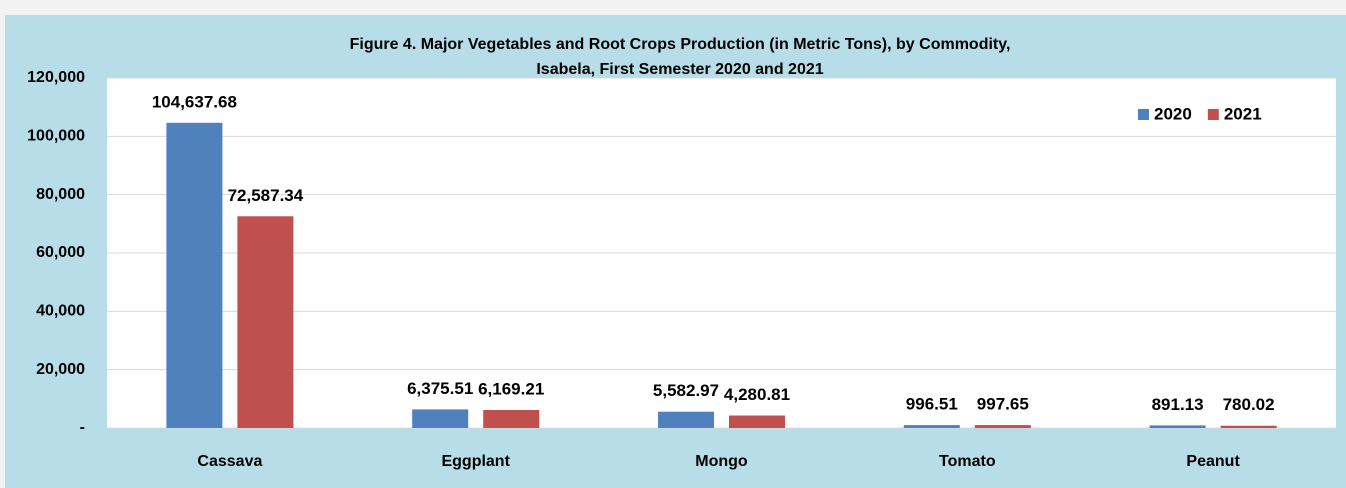  Describe the element at coordinates (721, 461) in the screenshot. I see `x-tick-label: Mongo` at that location.